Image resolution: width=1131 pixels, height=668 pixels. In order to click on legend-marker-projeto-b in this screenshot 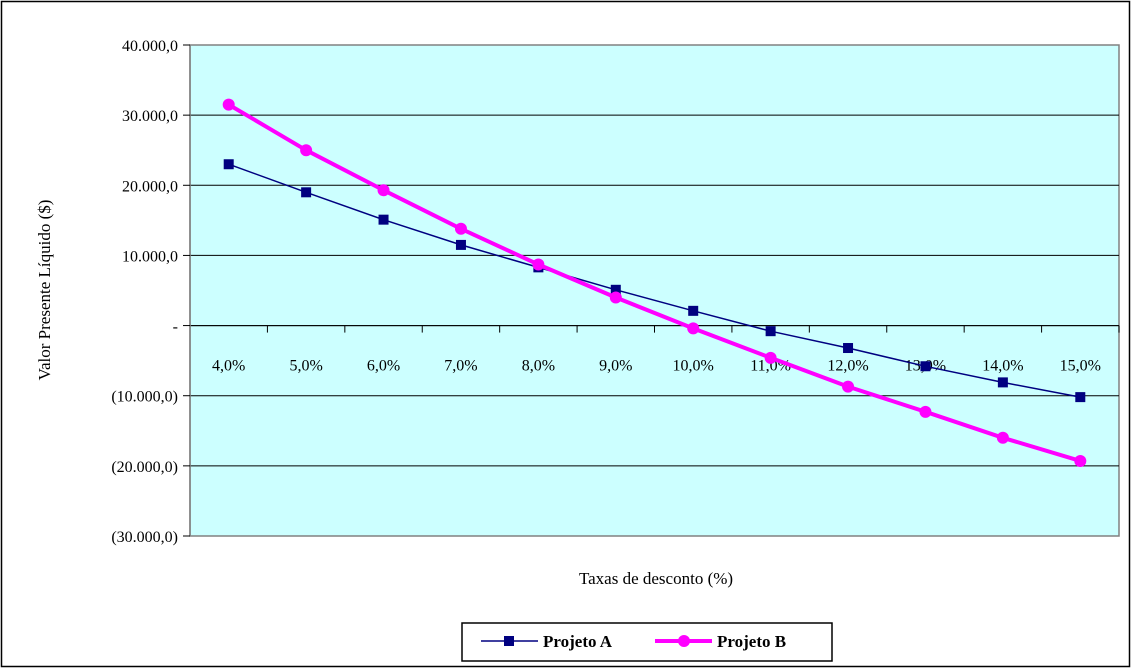, I will do `click(684, 641)`.